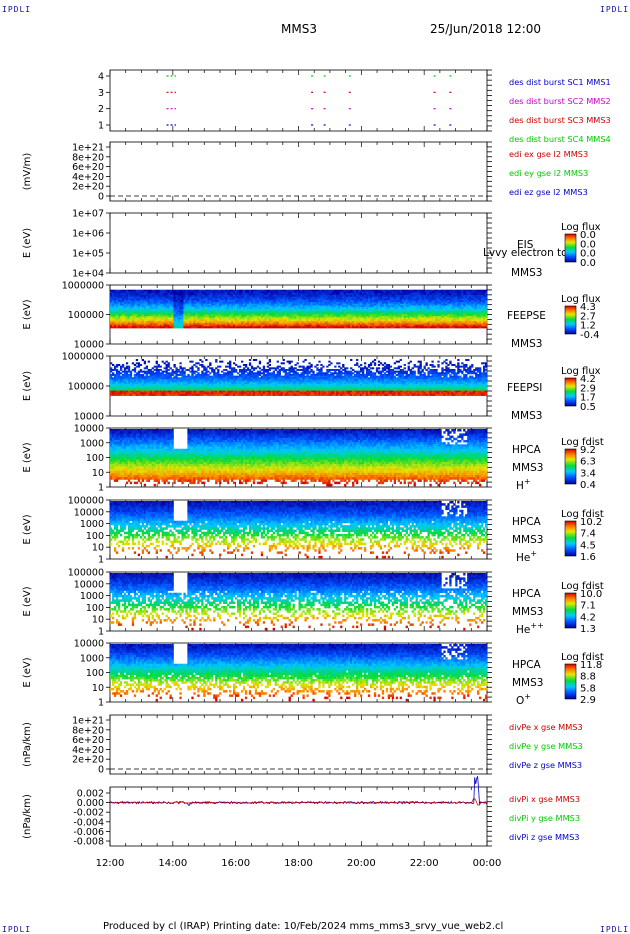  I want to click on corner-label-top-left: IPDLI, so click(16, 9).